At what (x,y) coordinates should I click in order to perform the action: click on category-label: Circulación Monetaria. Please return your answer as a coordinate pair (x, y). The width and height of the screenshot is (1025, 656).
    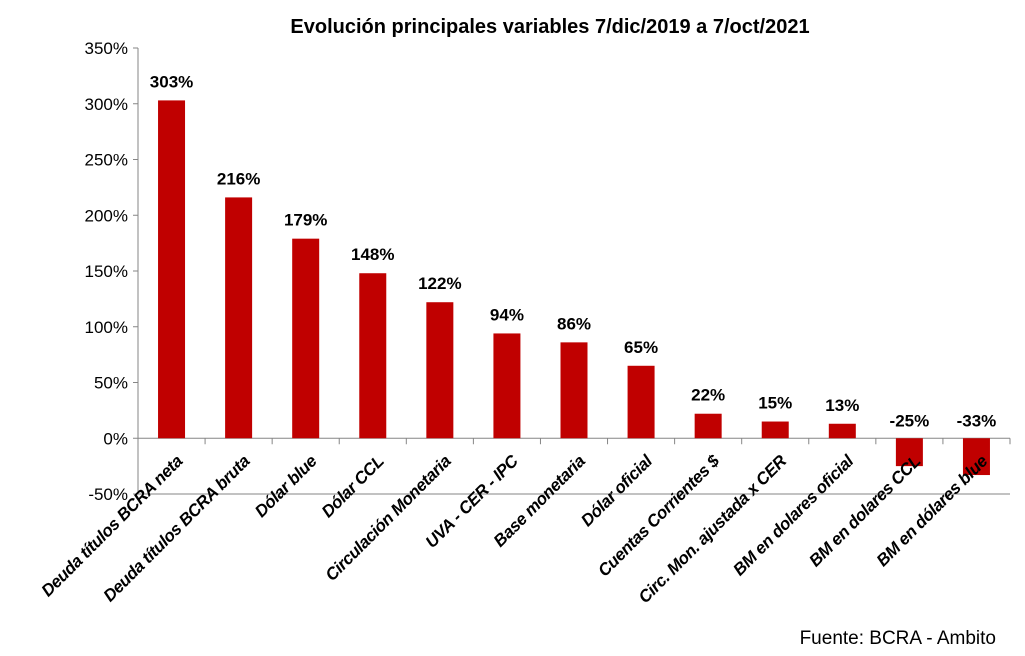
    Looking at the image, I should click on (388, 518).